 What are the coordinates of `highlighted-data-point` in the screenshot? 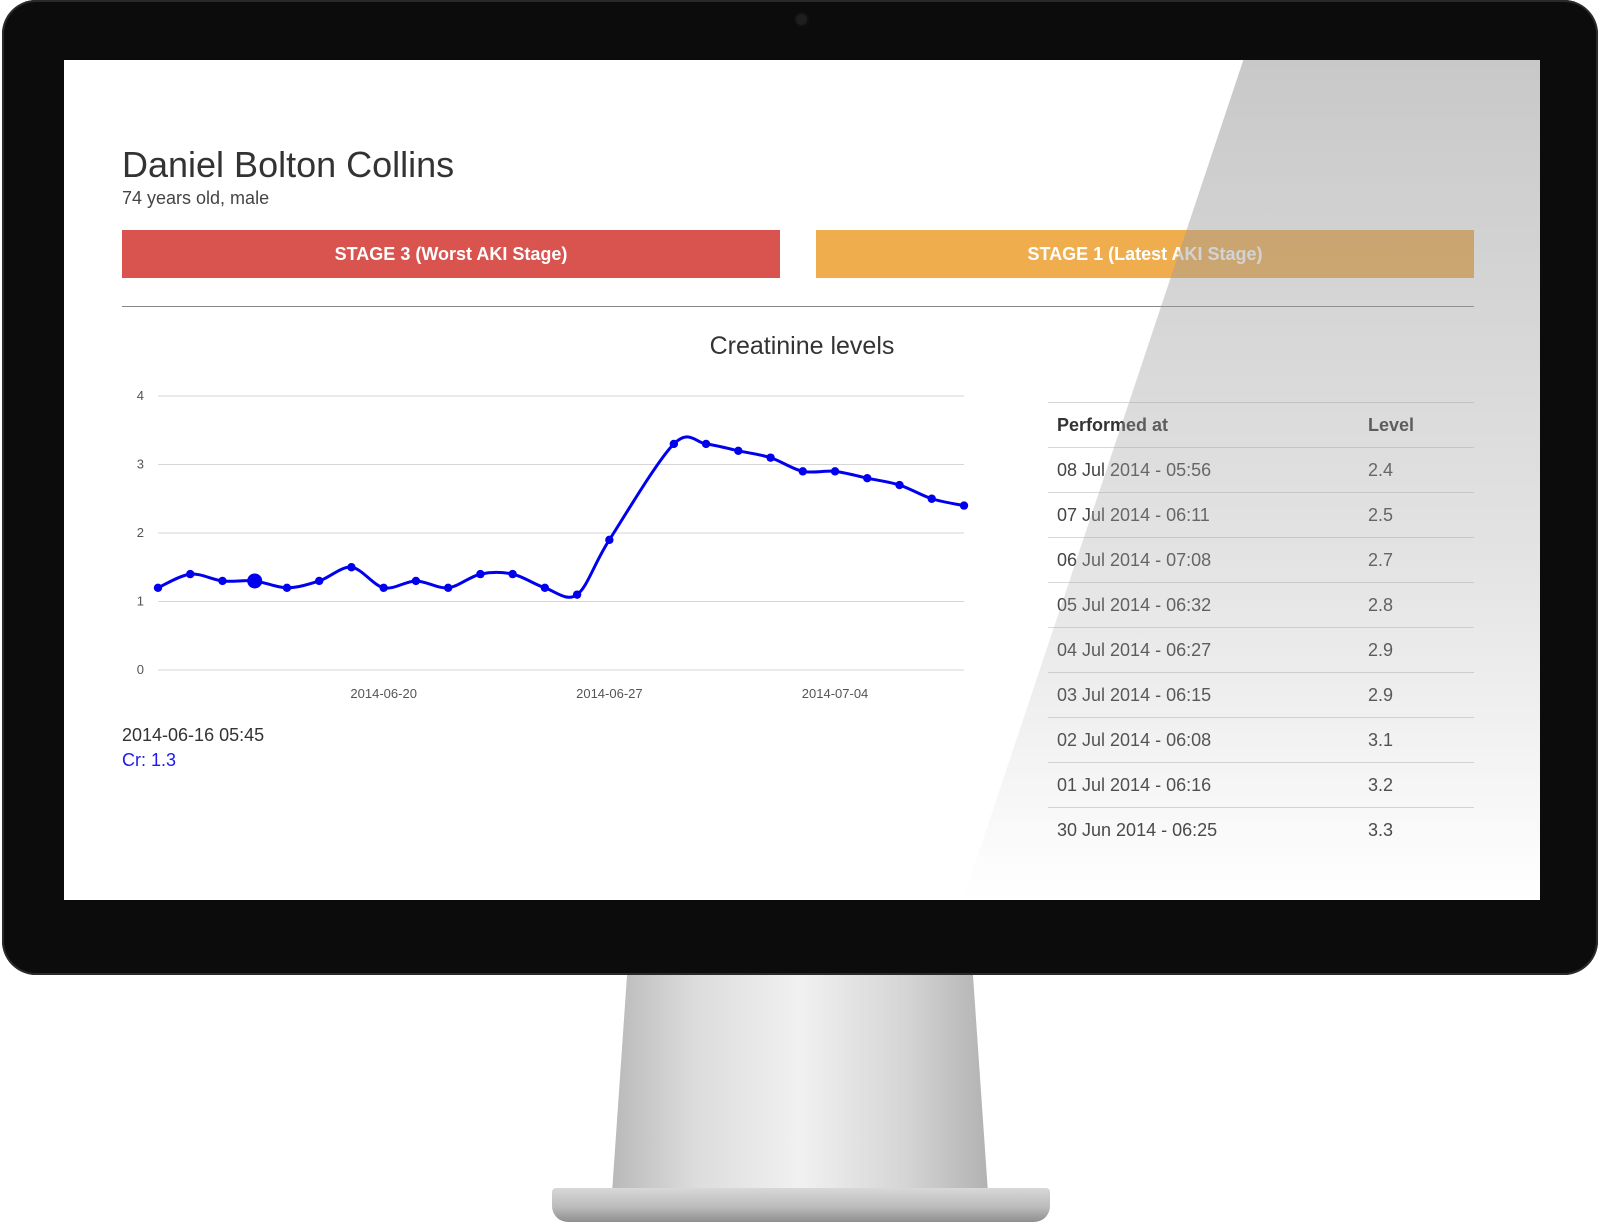 It's located at (255, 581).